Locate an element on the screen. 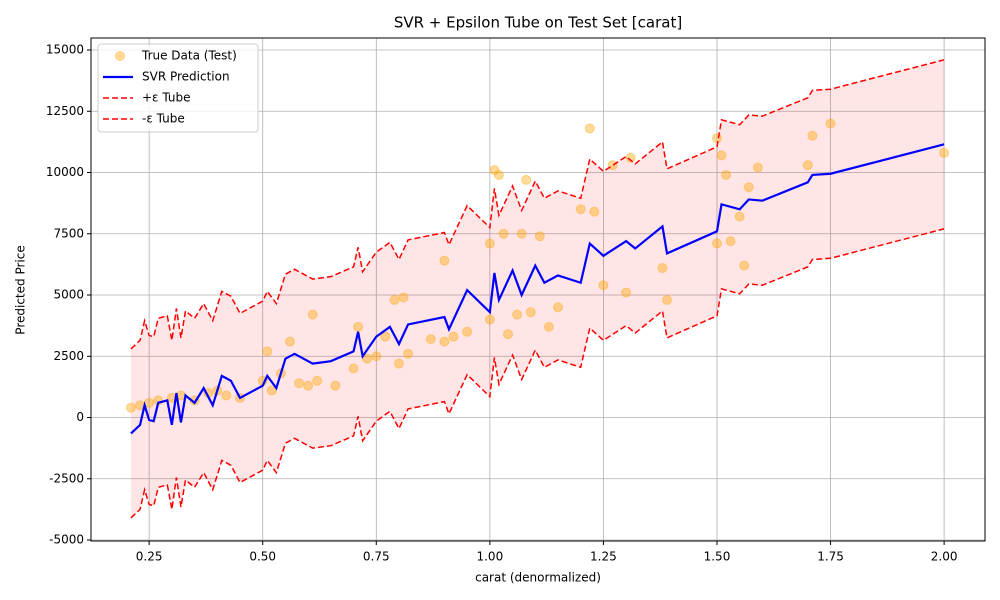  legend-marker is located at coordinates (120, 56).